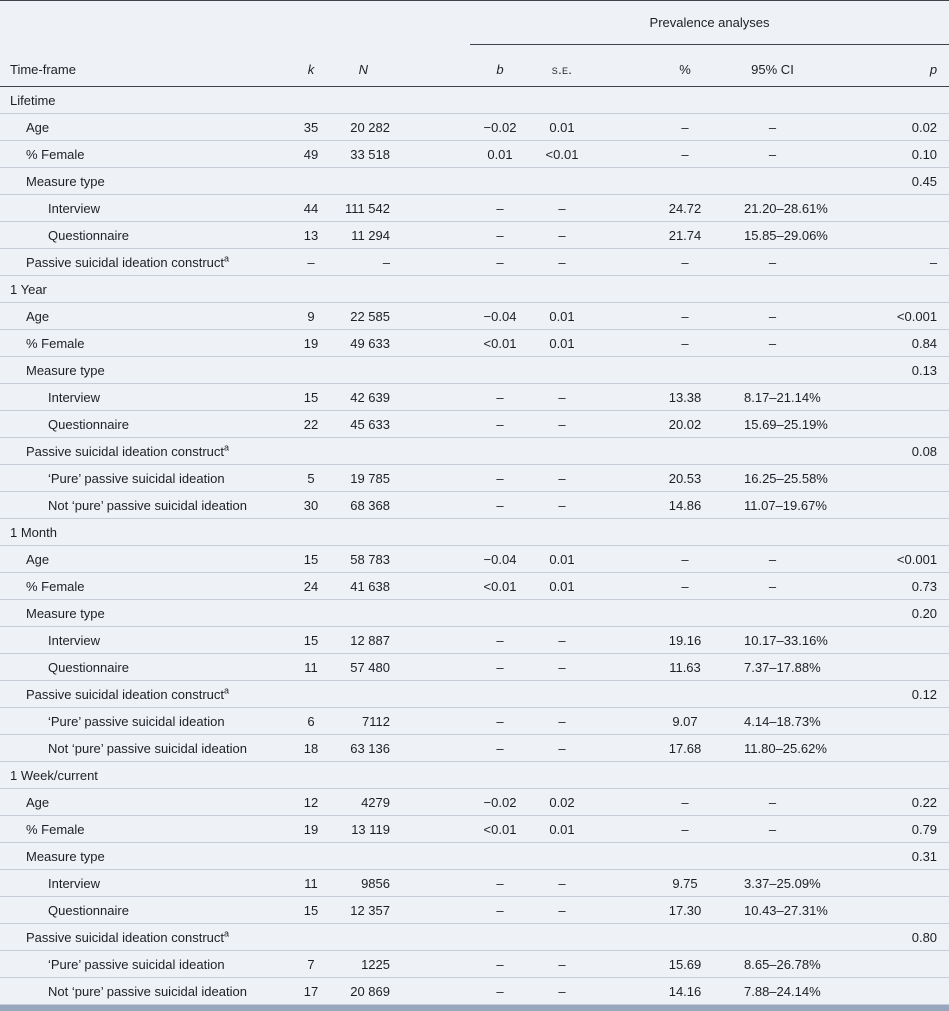 This screenshot has width=949, height=1011. What do you see at coordinates (140, 316) in the screenshot?
I see `row-label: Age` at bounding box center [140, 316].